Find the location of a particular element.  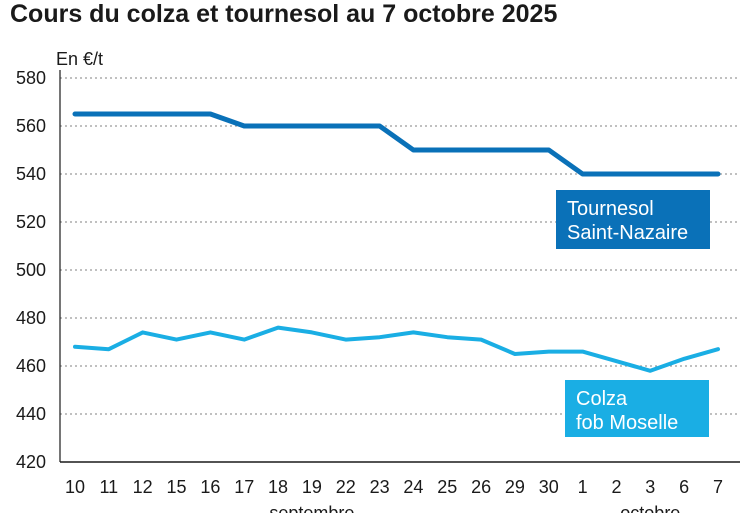

month-label: septembre is located at coordinates (311, 508).